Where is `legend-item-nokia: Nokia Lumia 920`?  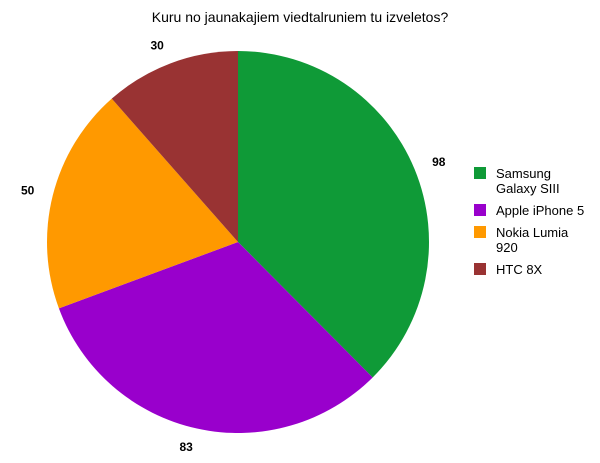 legend-item-nokia: Nokia Lumia 920 is located at coordinates (534, 240).